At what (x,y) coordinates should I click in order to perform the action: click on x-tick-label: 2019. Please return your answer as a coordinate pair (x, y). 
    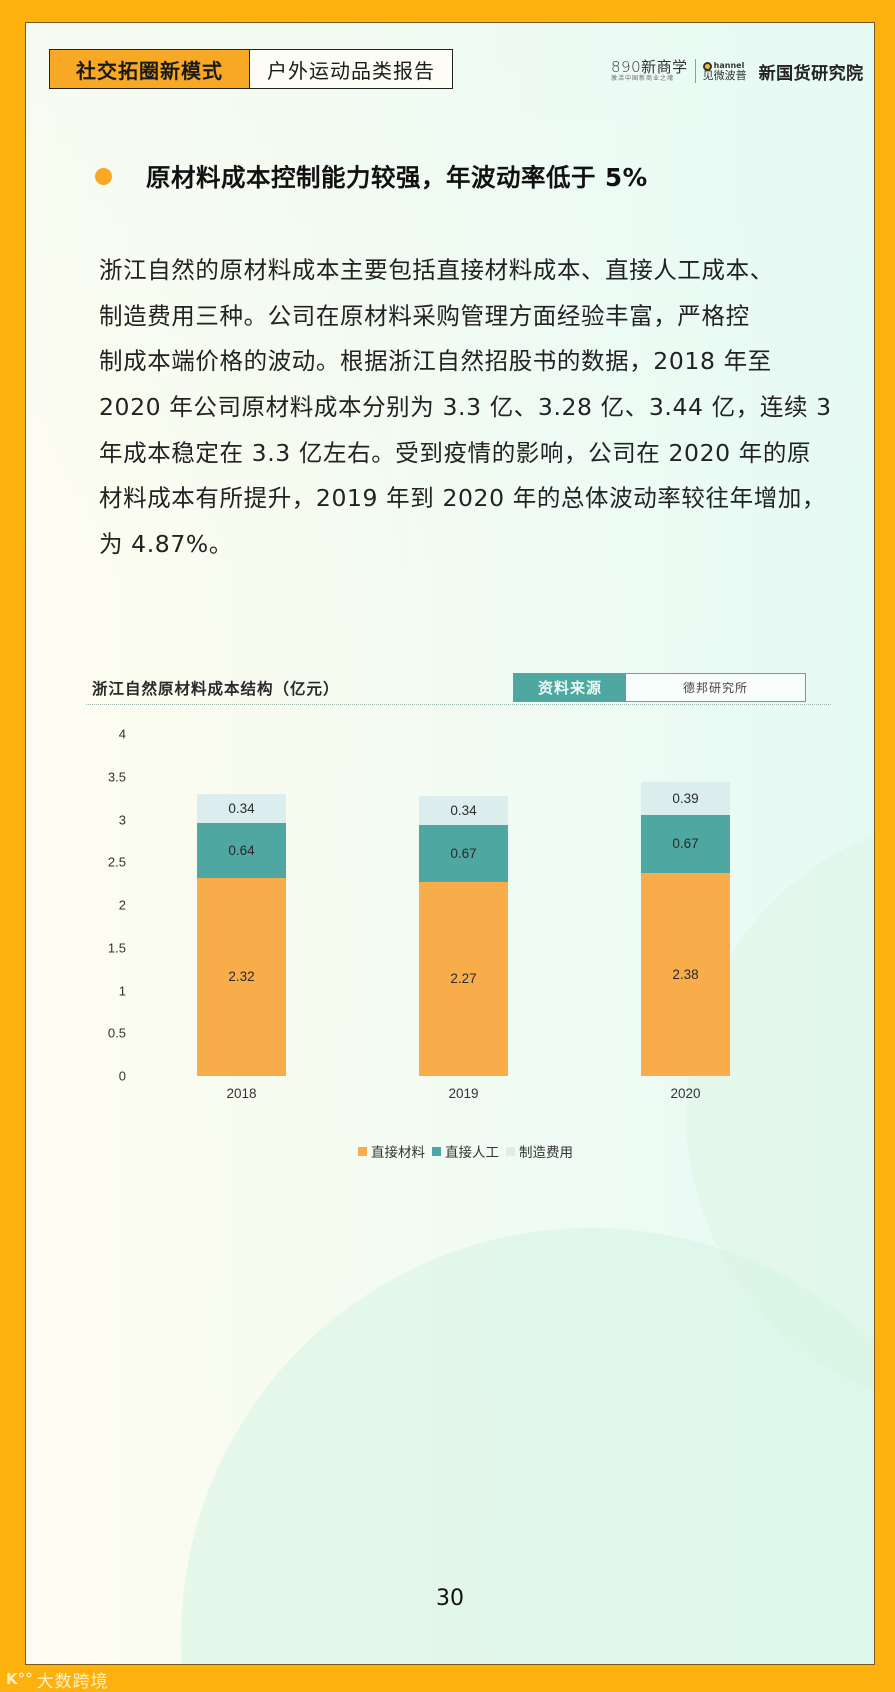
    Looking at the image, I should click on (463, 1093).